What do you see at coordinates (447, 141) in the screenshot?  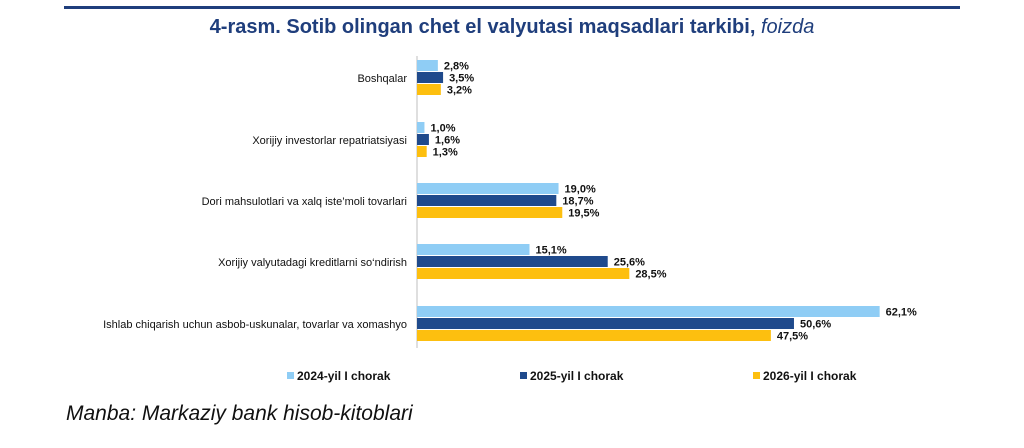 I see `data-label: 1,6%` at bounding box center [447, 141].